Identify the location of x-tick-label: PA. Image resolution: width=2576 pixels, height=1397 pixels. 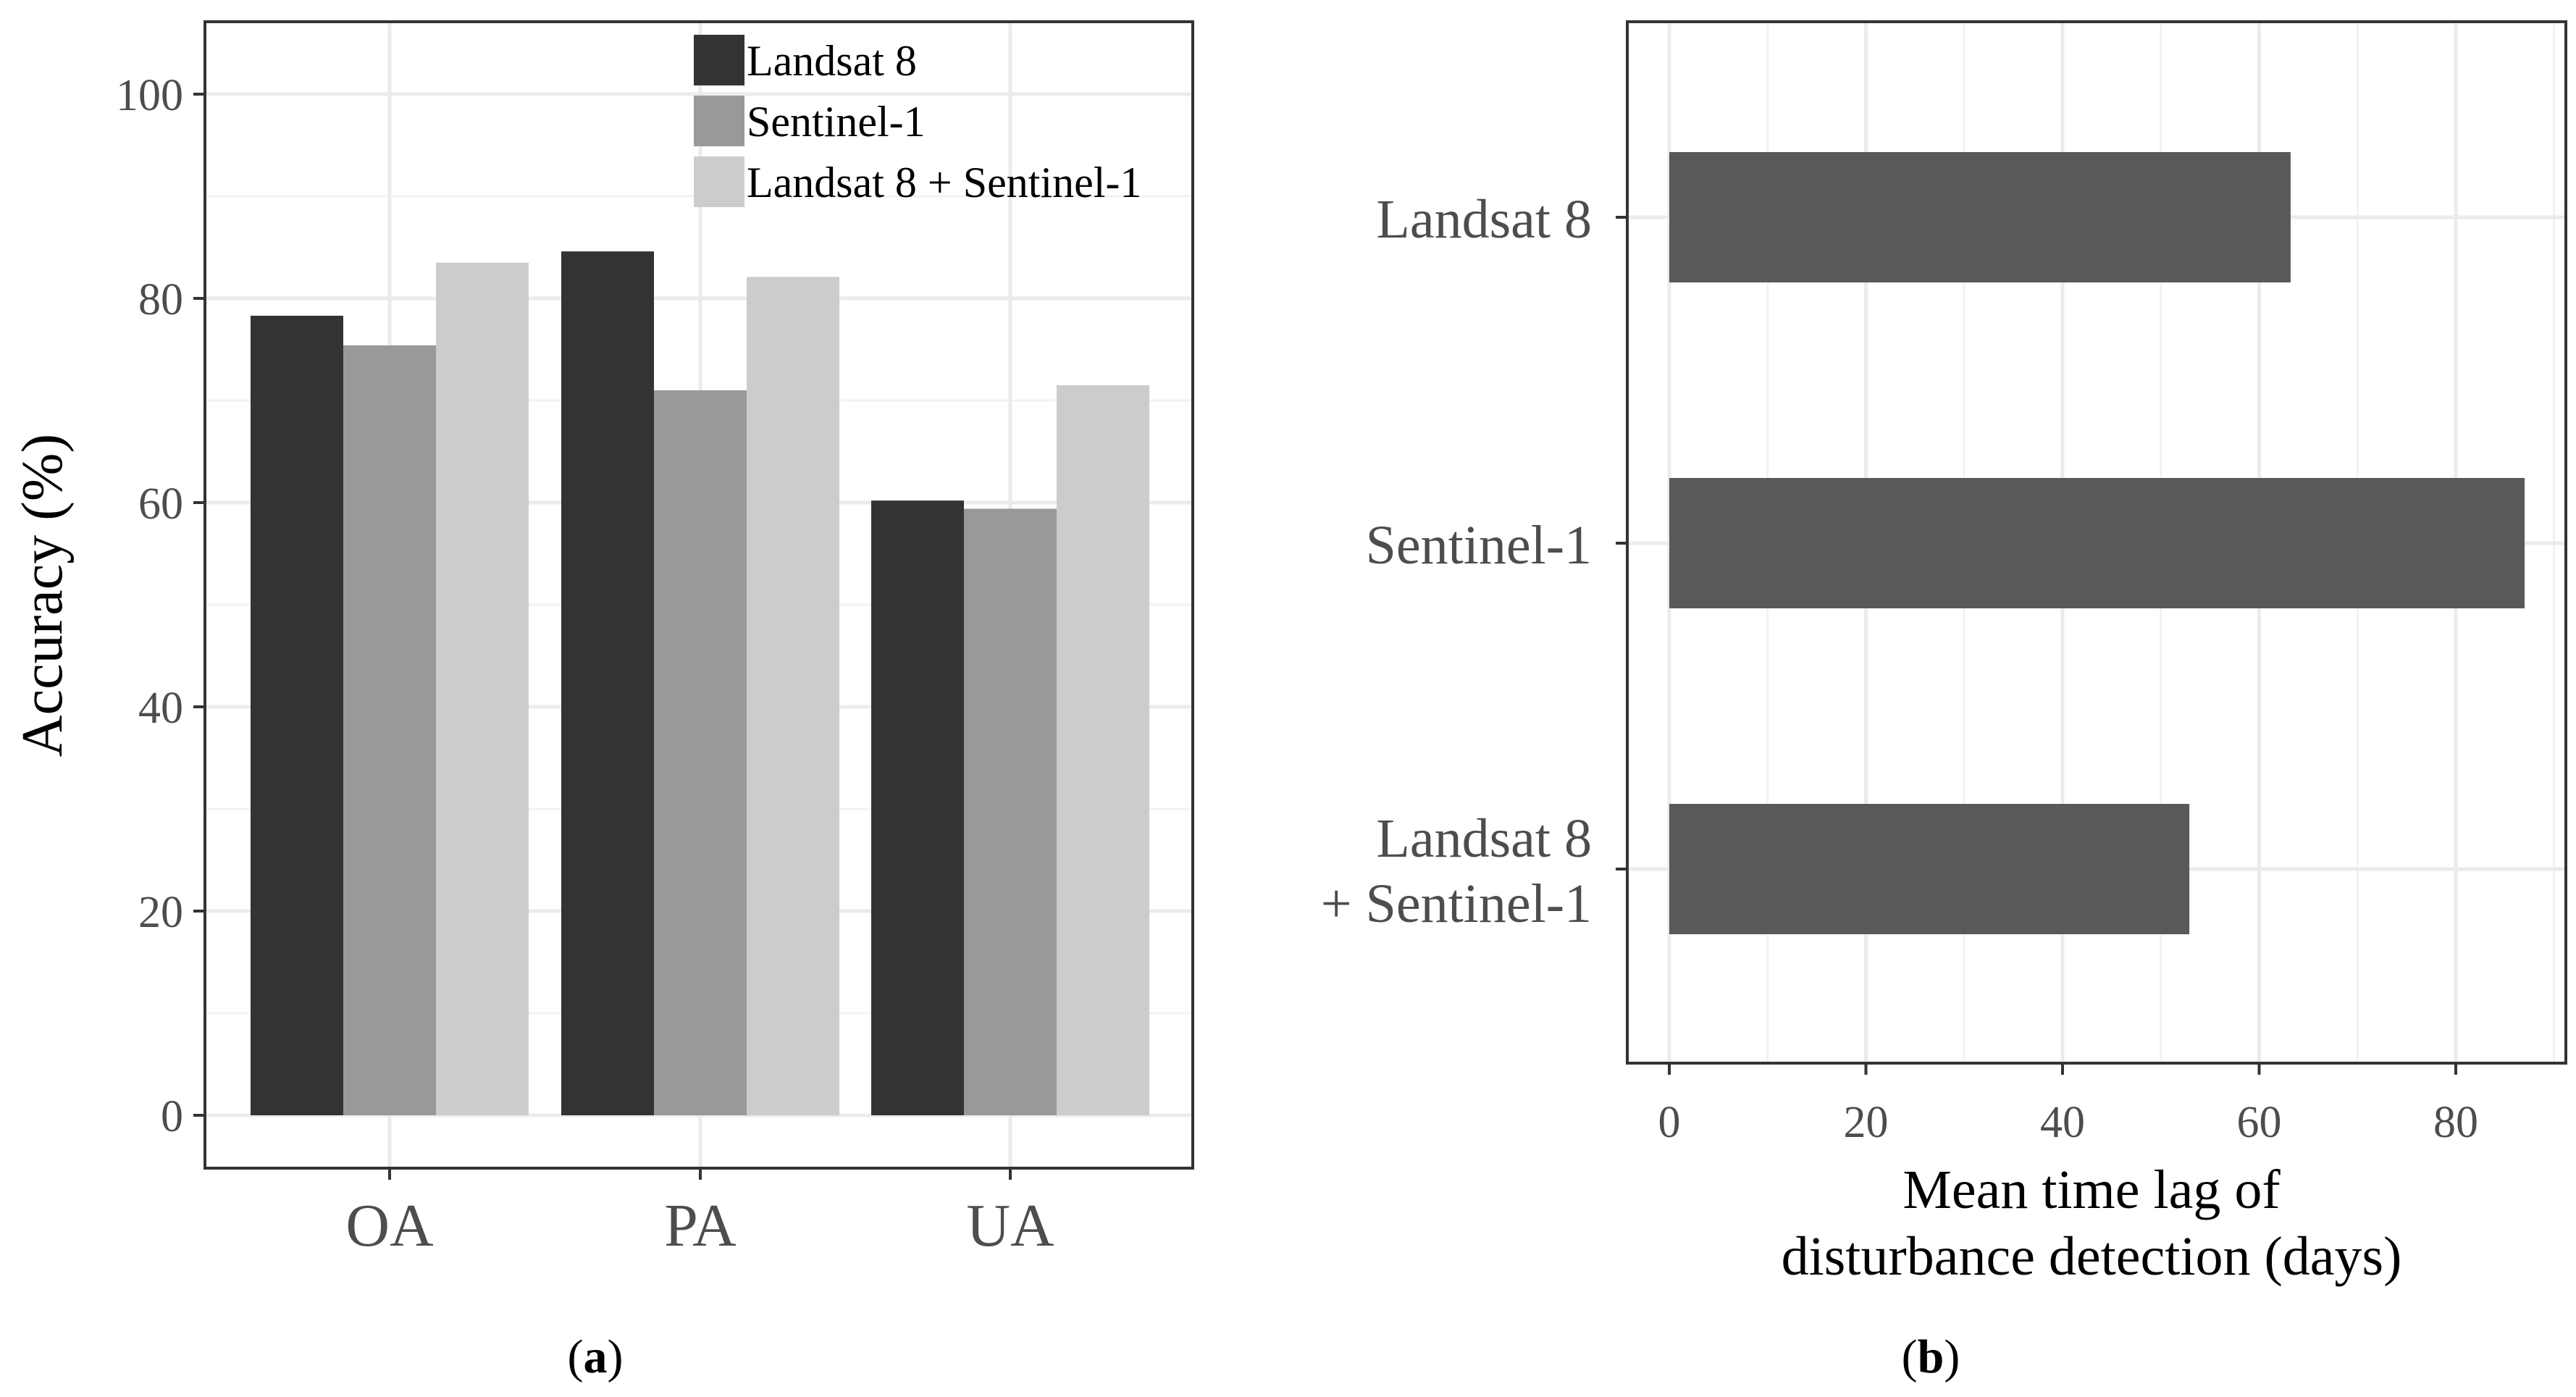
(700, 1225).